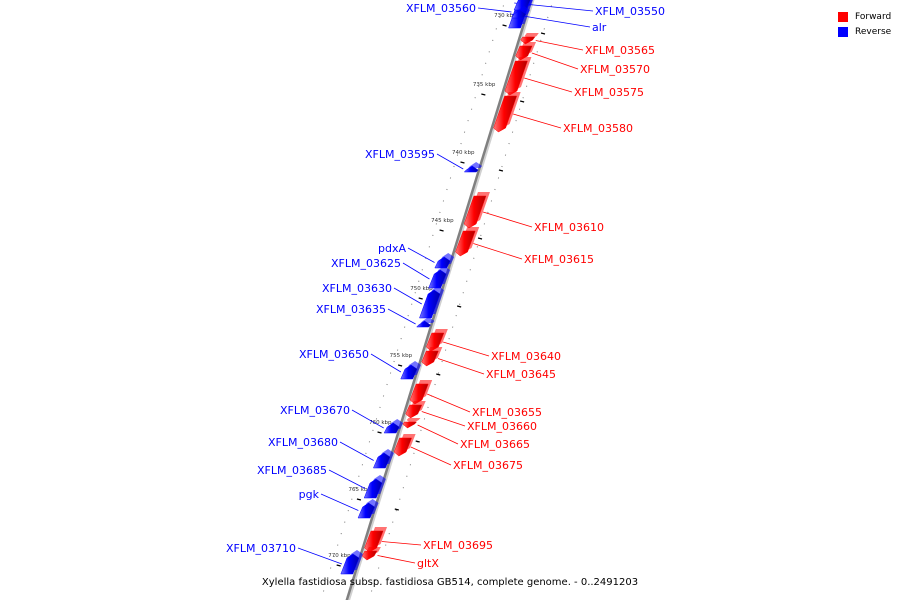  Describe the element at coordinates (609, 92) in the screenshot. I see `gene-label: XFLM_03575` at that location.